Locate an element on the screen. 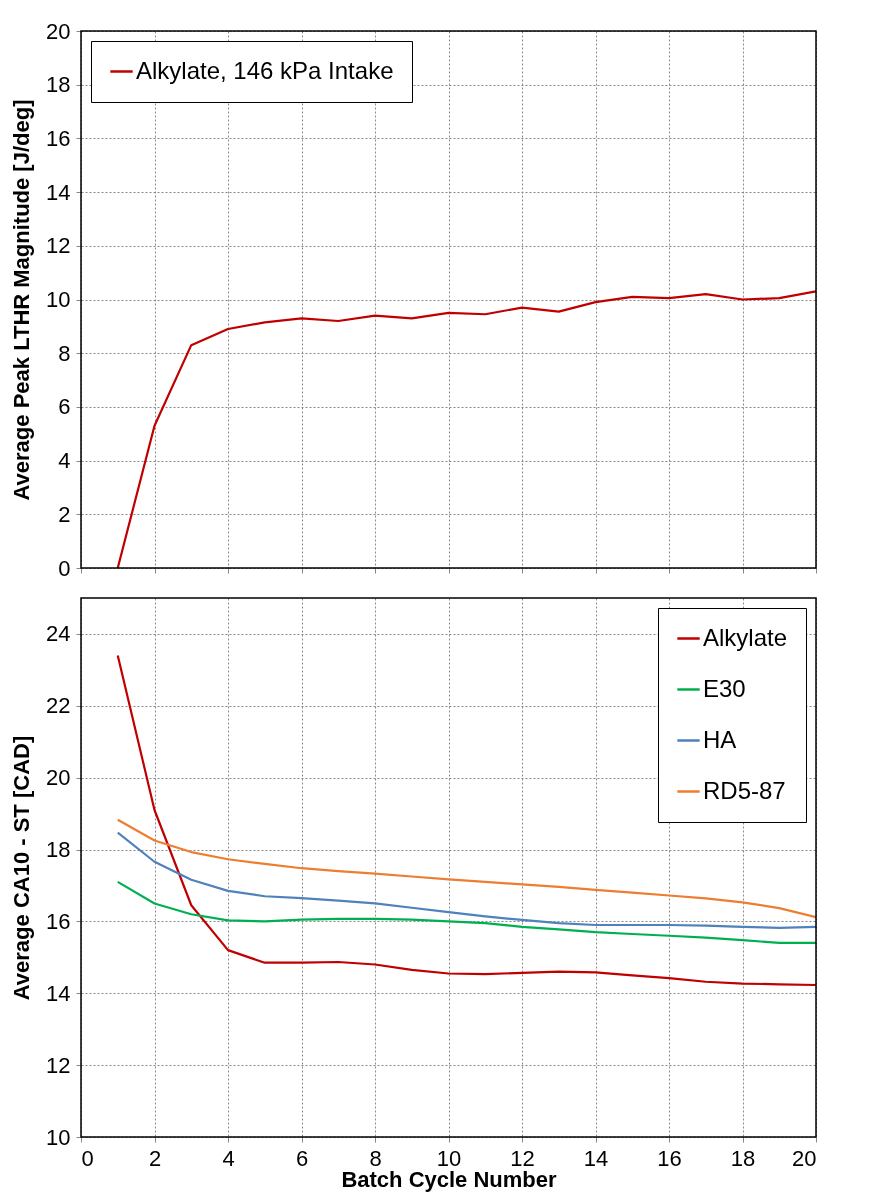 The height and width of the screenshot is (1199, 890). y-tick-label: 8 is located at coordinates (64, 353).